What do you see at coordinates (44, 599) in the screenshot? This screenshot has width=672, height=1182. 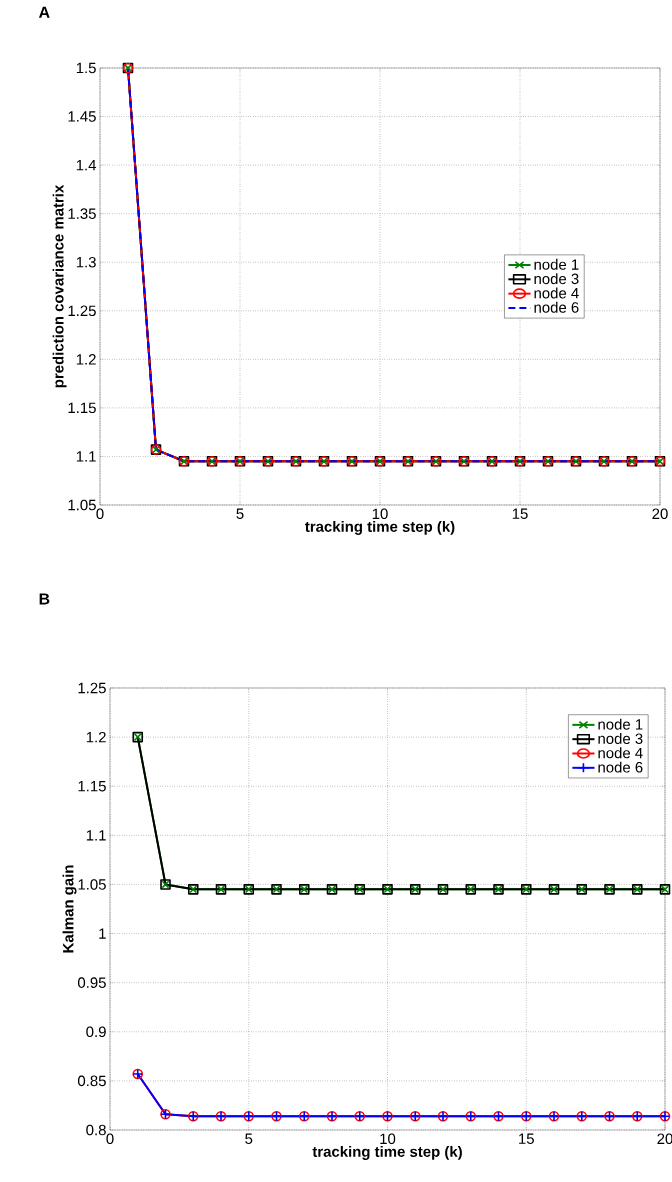 I see `chart-title: B` at bounding box center [44, 599].